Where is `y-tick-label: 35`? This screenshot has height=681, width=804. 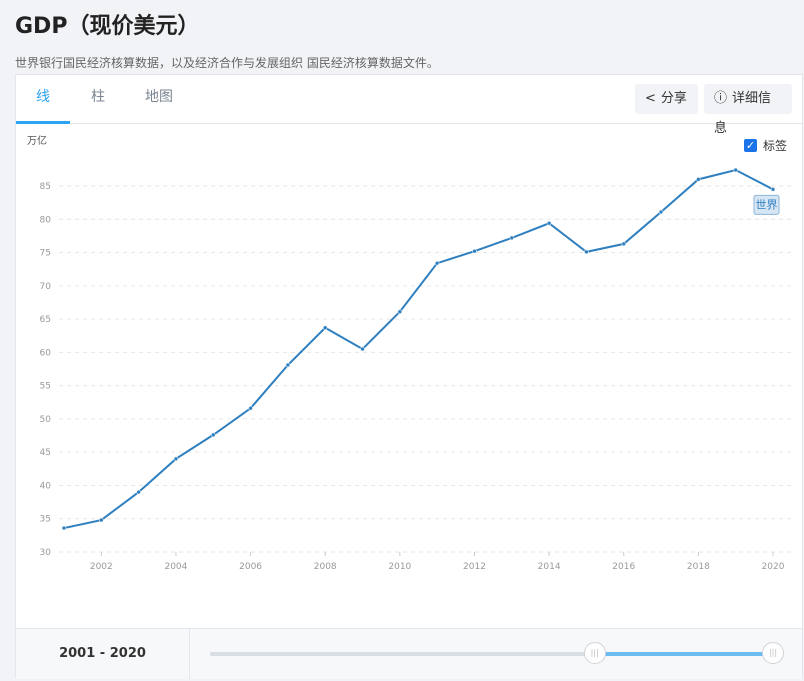
y-tick-label: 35 is located at coordinates (45, 520).